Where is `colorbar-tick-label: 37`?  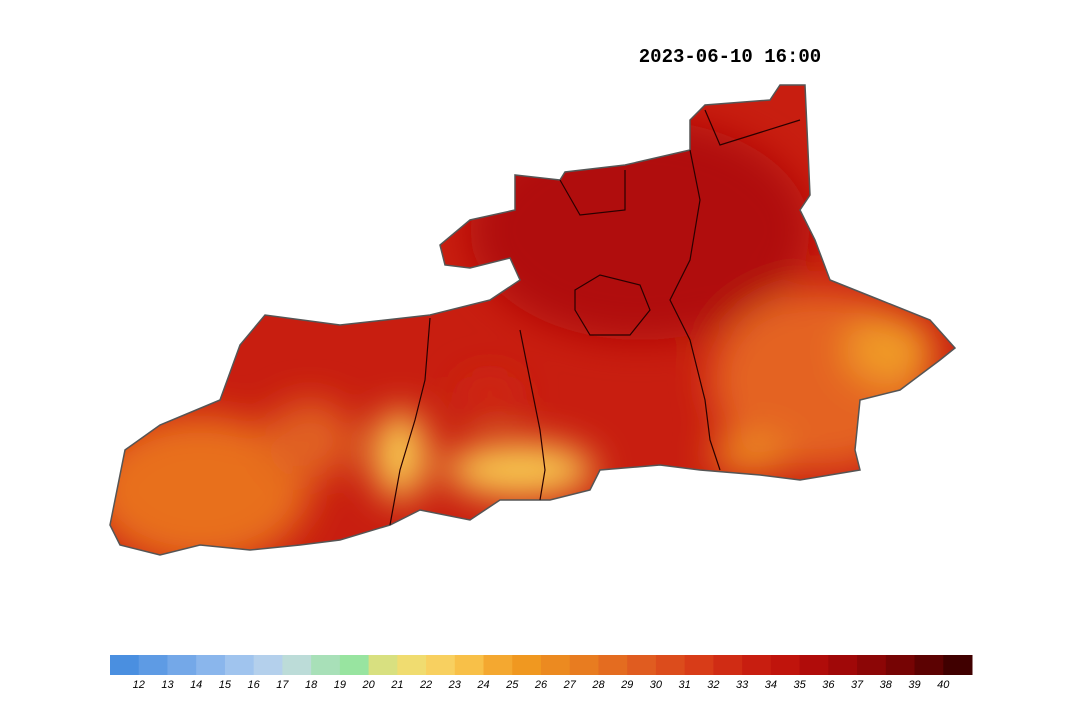 colorbar-tick-label: 37 is located at coordinates (857, 685).